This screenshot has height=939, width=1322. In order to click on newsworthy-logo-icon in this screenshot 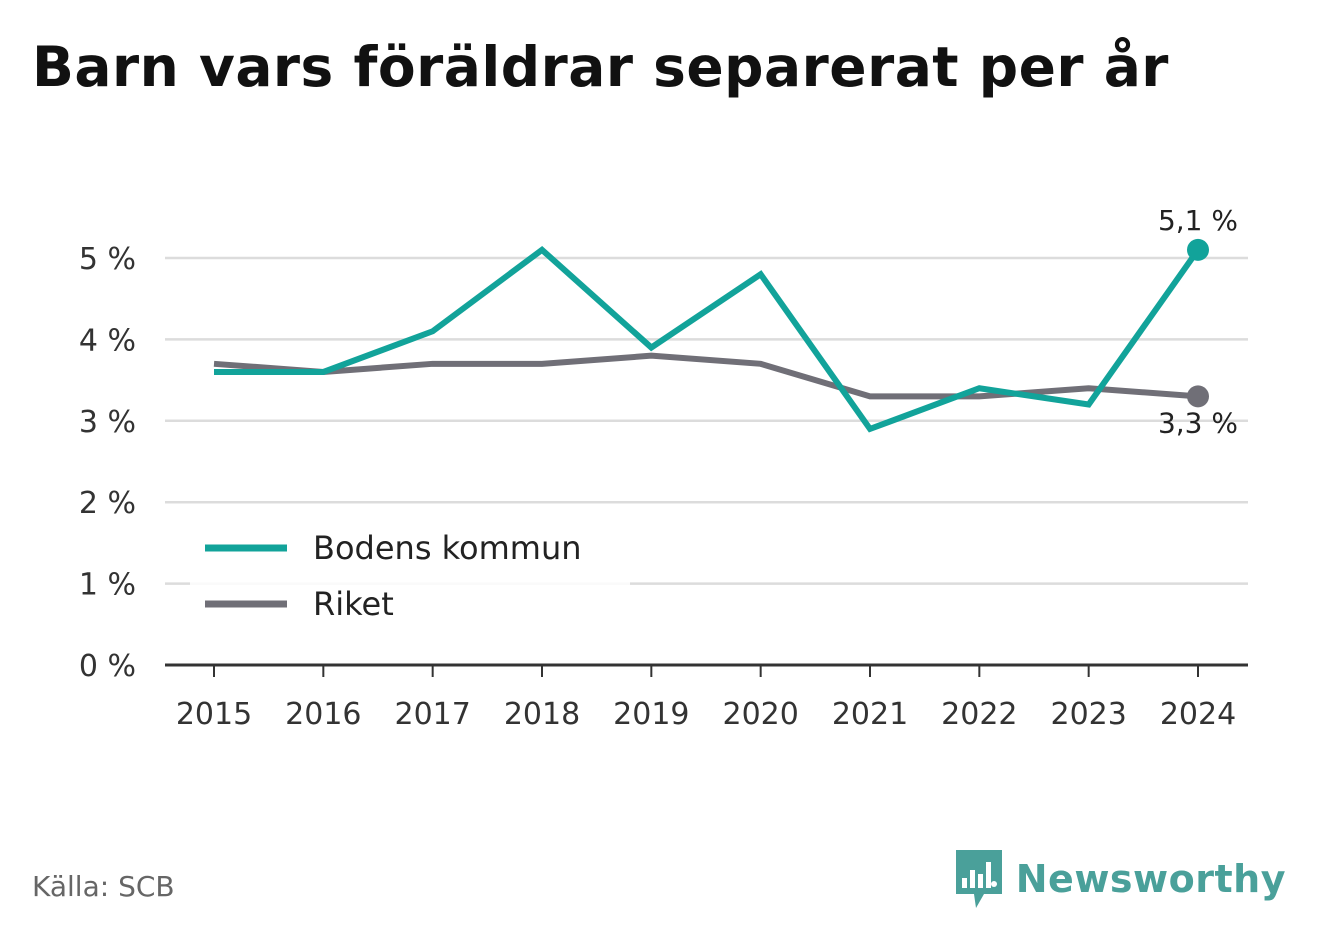, I will do `click(978, 879)`.